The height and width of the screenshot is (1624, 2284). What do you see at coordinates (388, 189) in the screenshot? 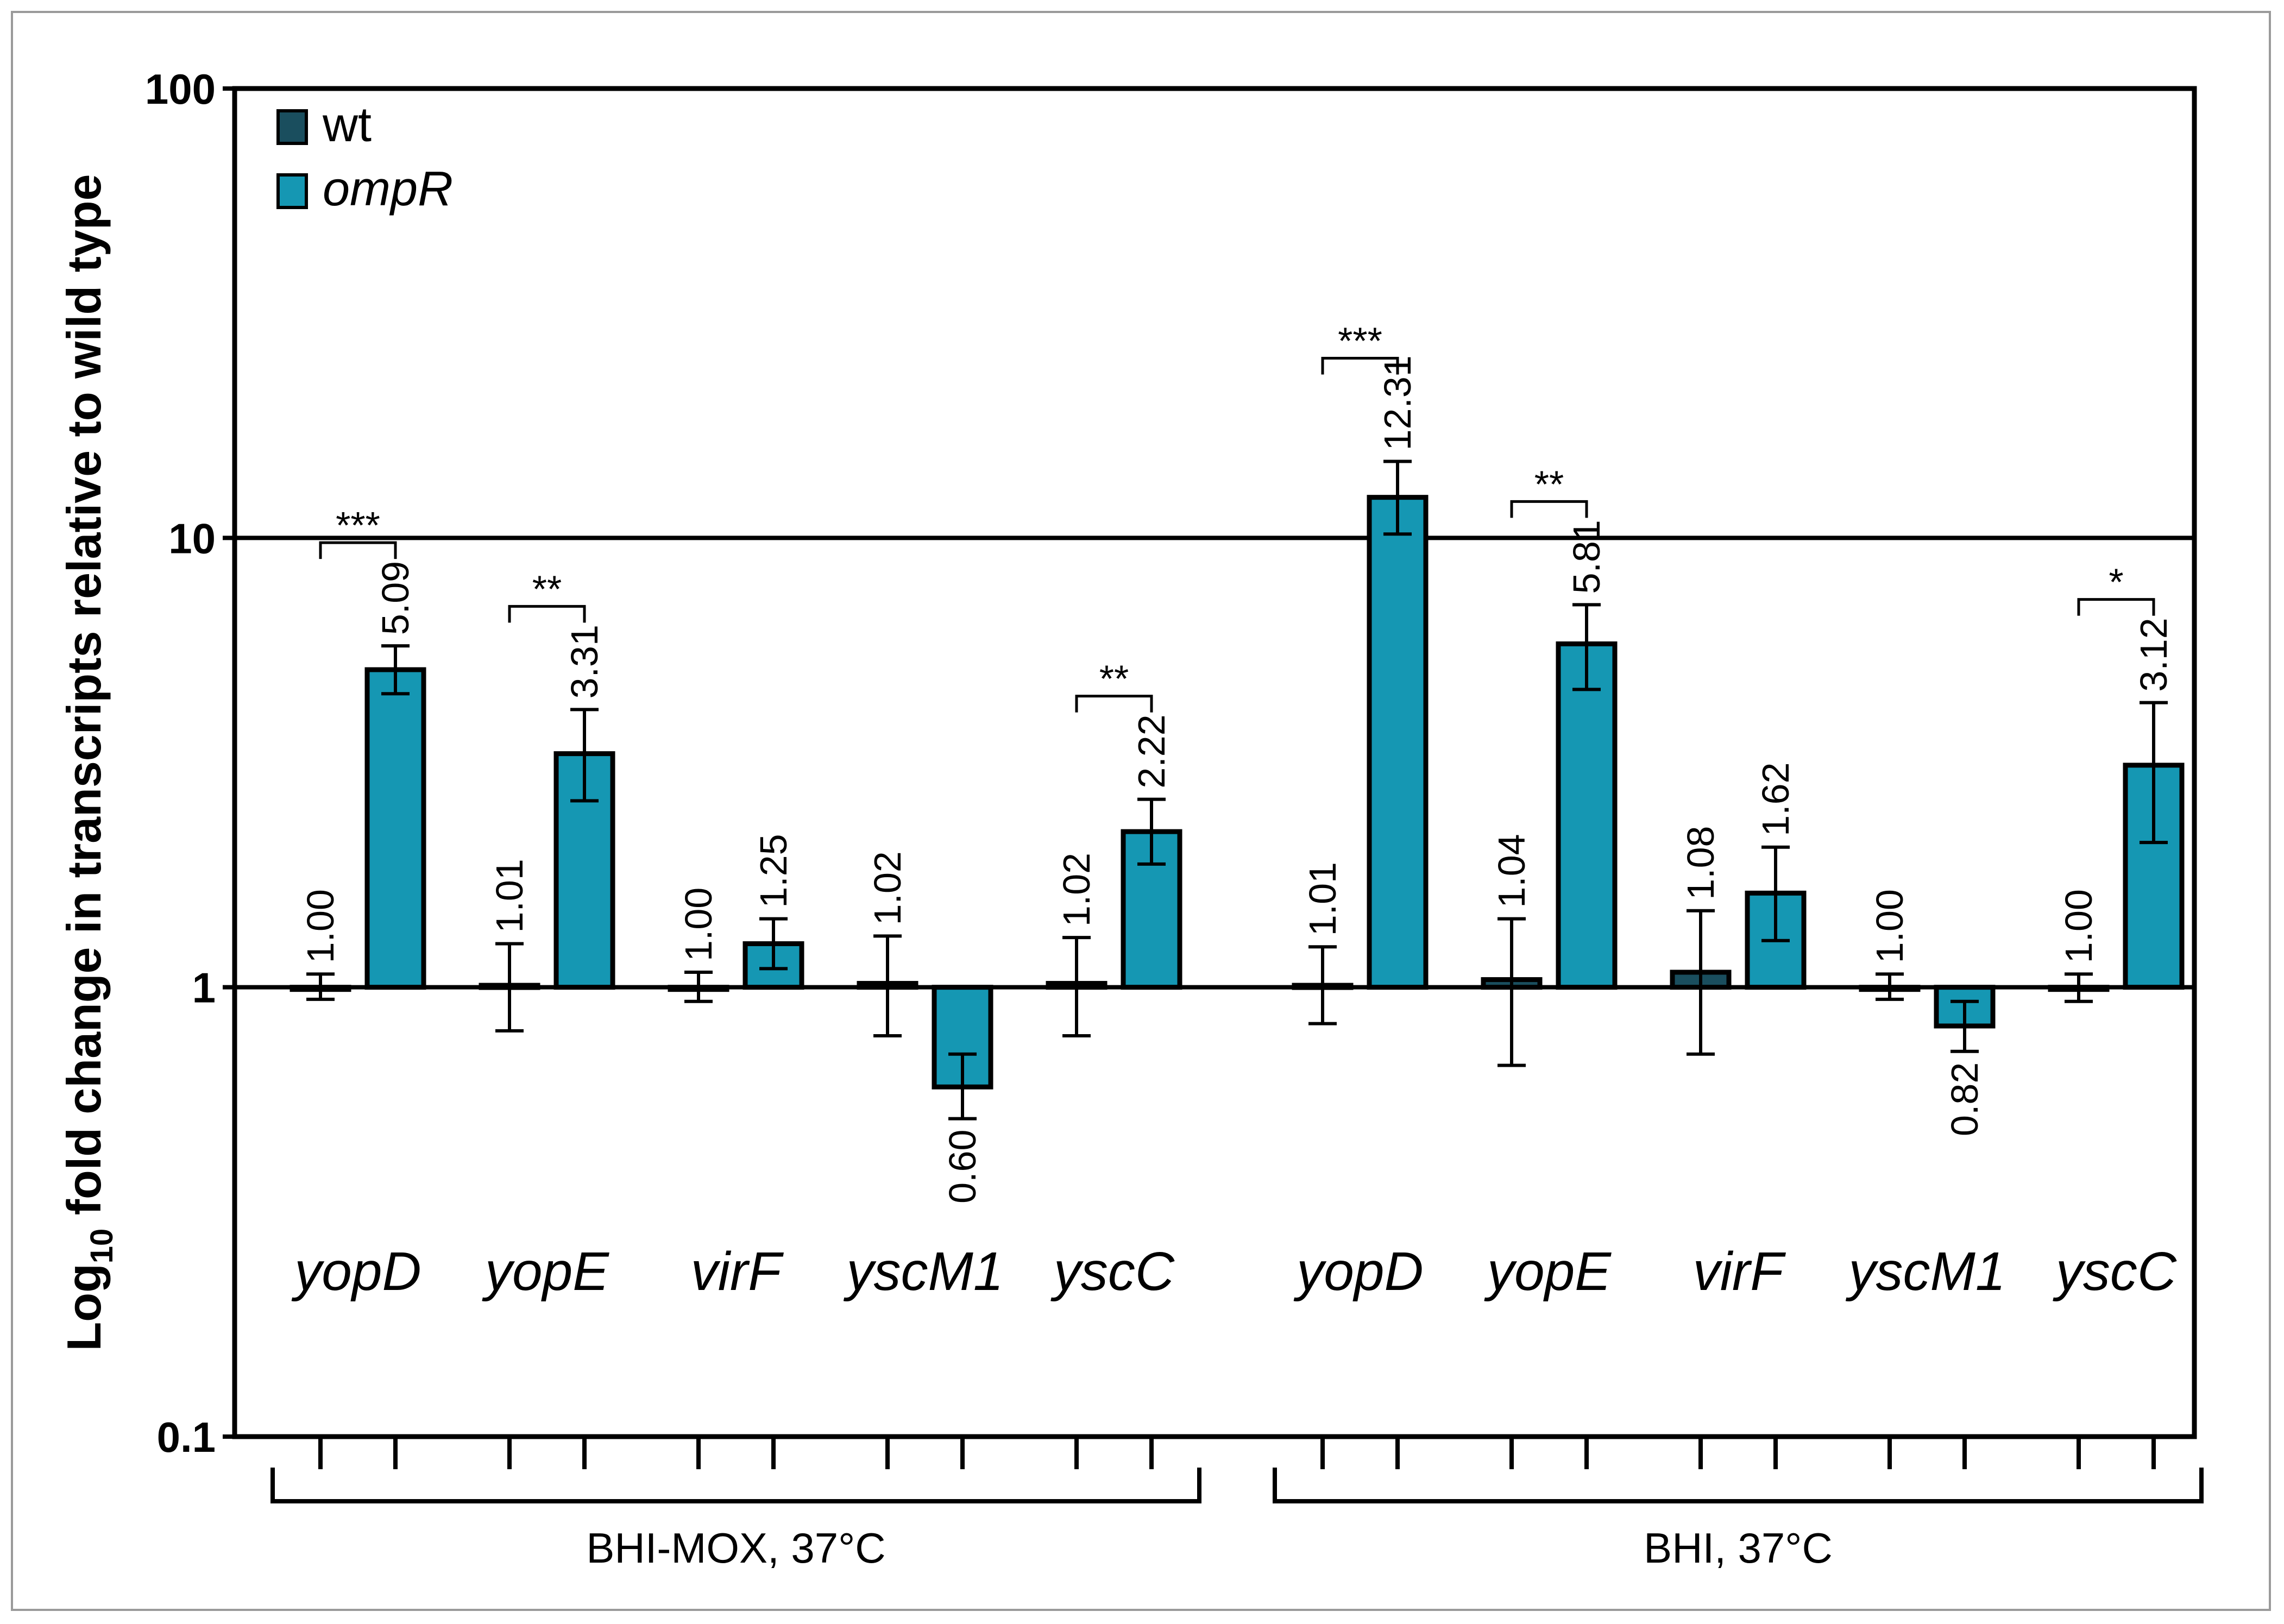
I see `legend-label-ompR: ompR` at bounding box center [388, 189].